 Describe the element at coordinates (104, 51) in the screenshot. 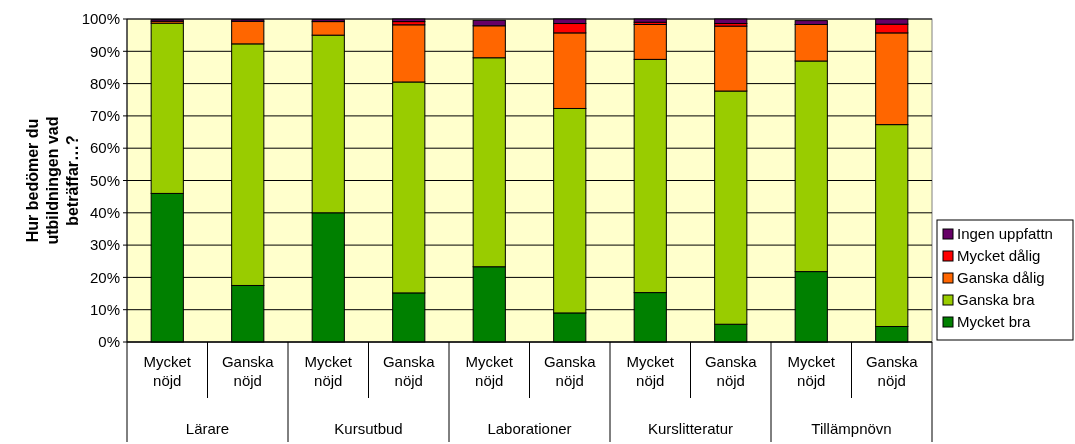

I see `y-tick-label: 90%` at that location.